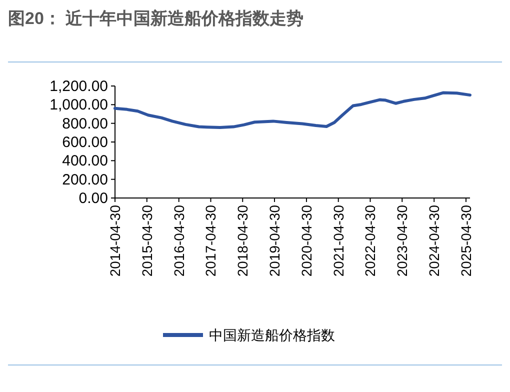 This screenshot has width=510, height=392. Describe the element at coordinates (274, 240) in the screenshot. I see `x-tick-label: 2019-04-30` at that location.